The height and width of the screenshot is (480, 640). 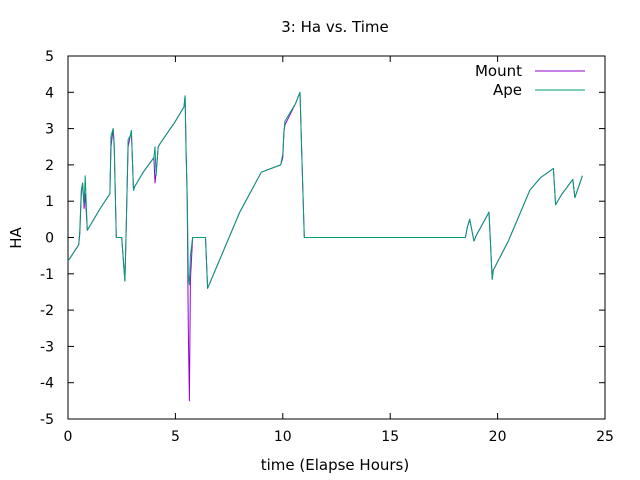 What do you see at coordinates (47, 275) in the screenshot?
I see `y-tick-label: -1` at bounding box center [47, 275].